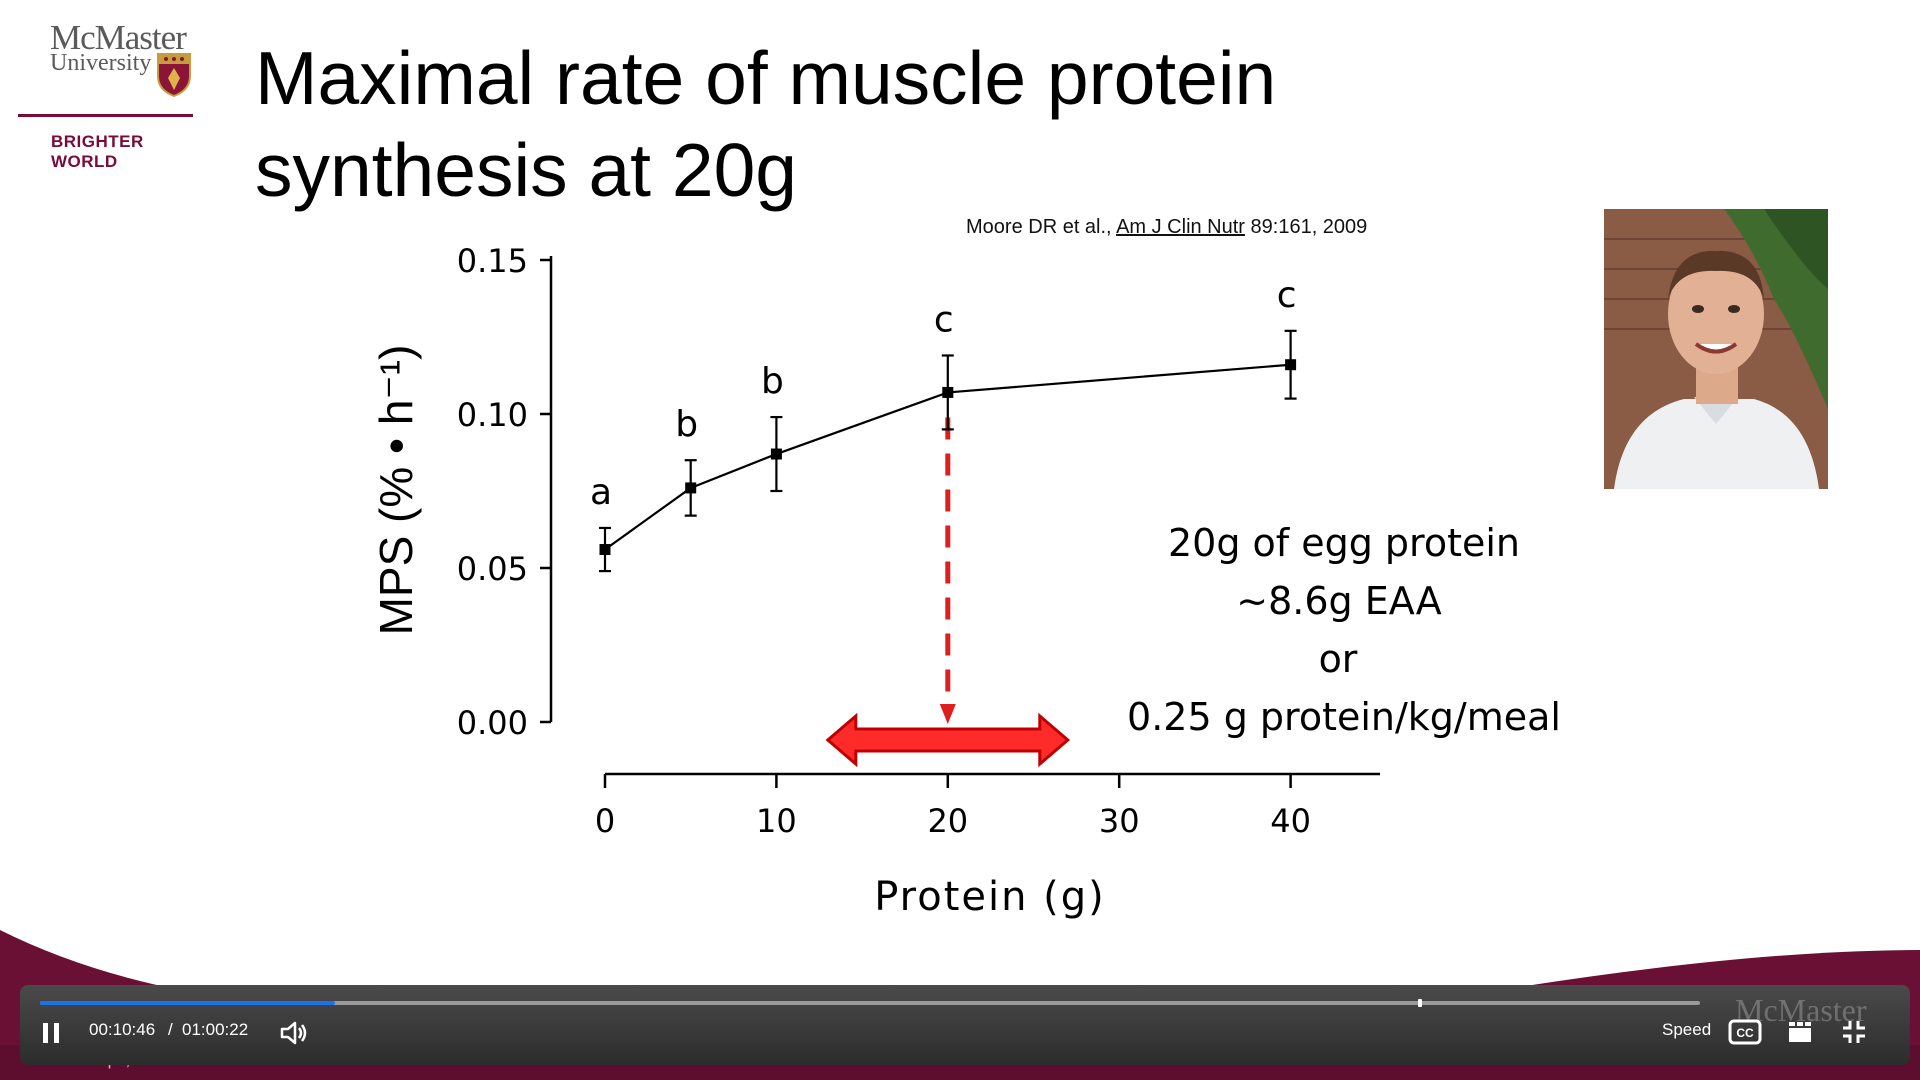 Image resolution: width=1920 pixels, height=1080 pixels. I want to click on significance-label: a, so click(601, 492).